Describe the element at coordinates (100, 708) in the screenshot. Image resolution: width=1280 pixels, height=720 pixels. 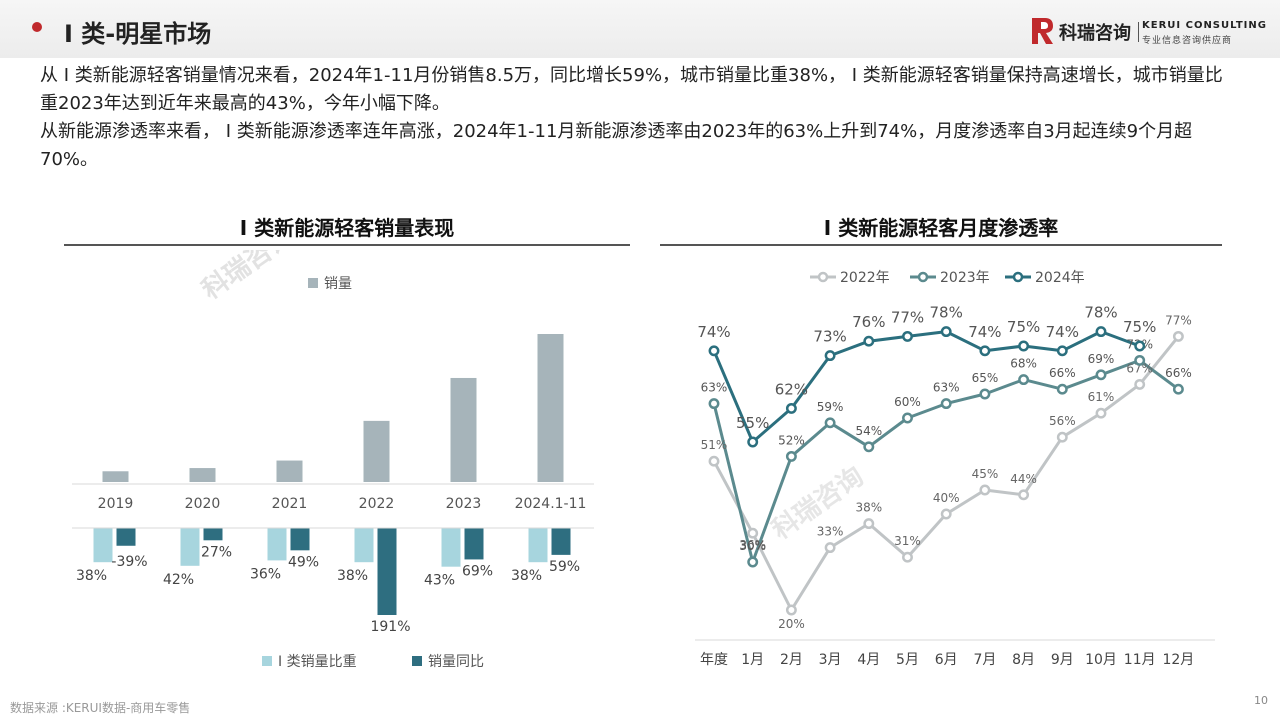
I see `source-note: 数据来源 :KERUI数据-商用车零售` at that location.